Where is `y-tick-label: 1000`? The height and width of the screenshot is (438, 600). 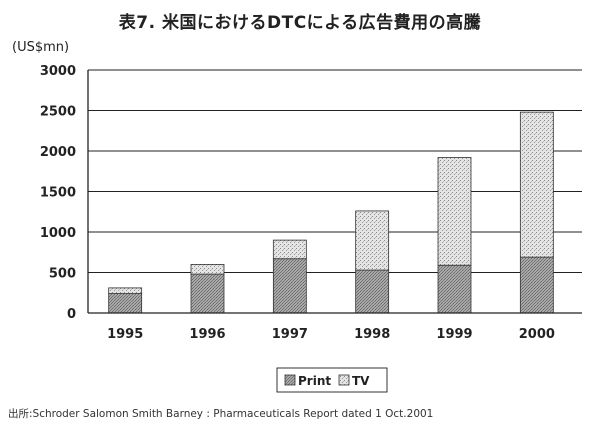 y-tick-label: 1000 is located at coordinates (58, 233).